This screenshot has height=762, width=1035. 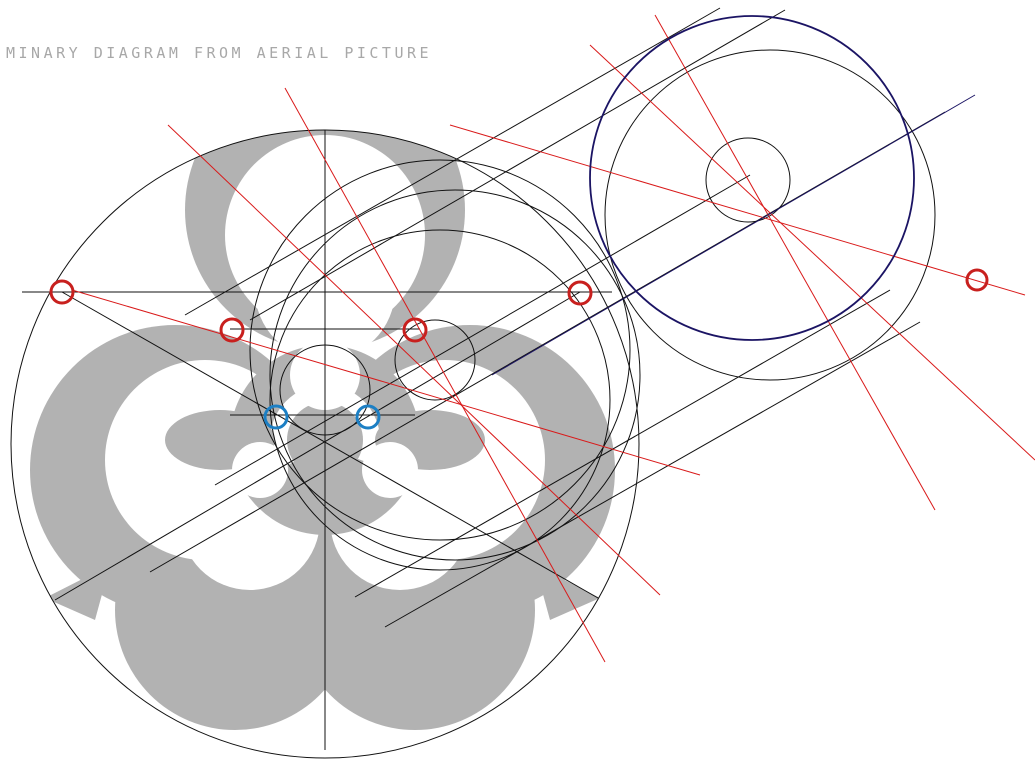 I want to click on mid-small-circle, so click(x=435, y=360).